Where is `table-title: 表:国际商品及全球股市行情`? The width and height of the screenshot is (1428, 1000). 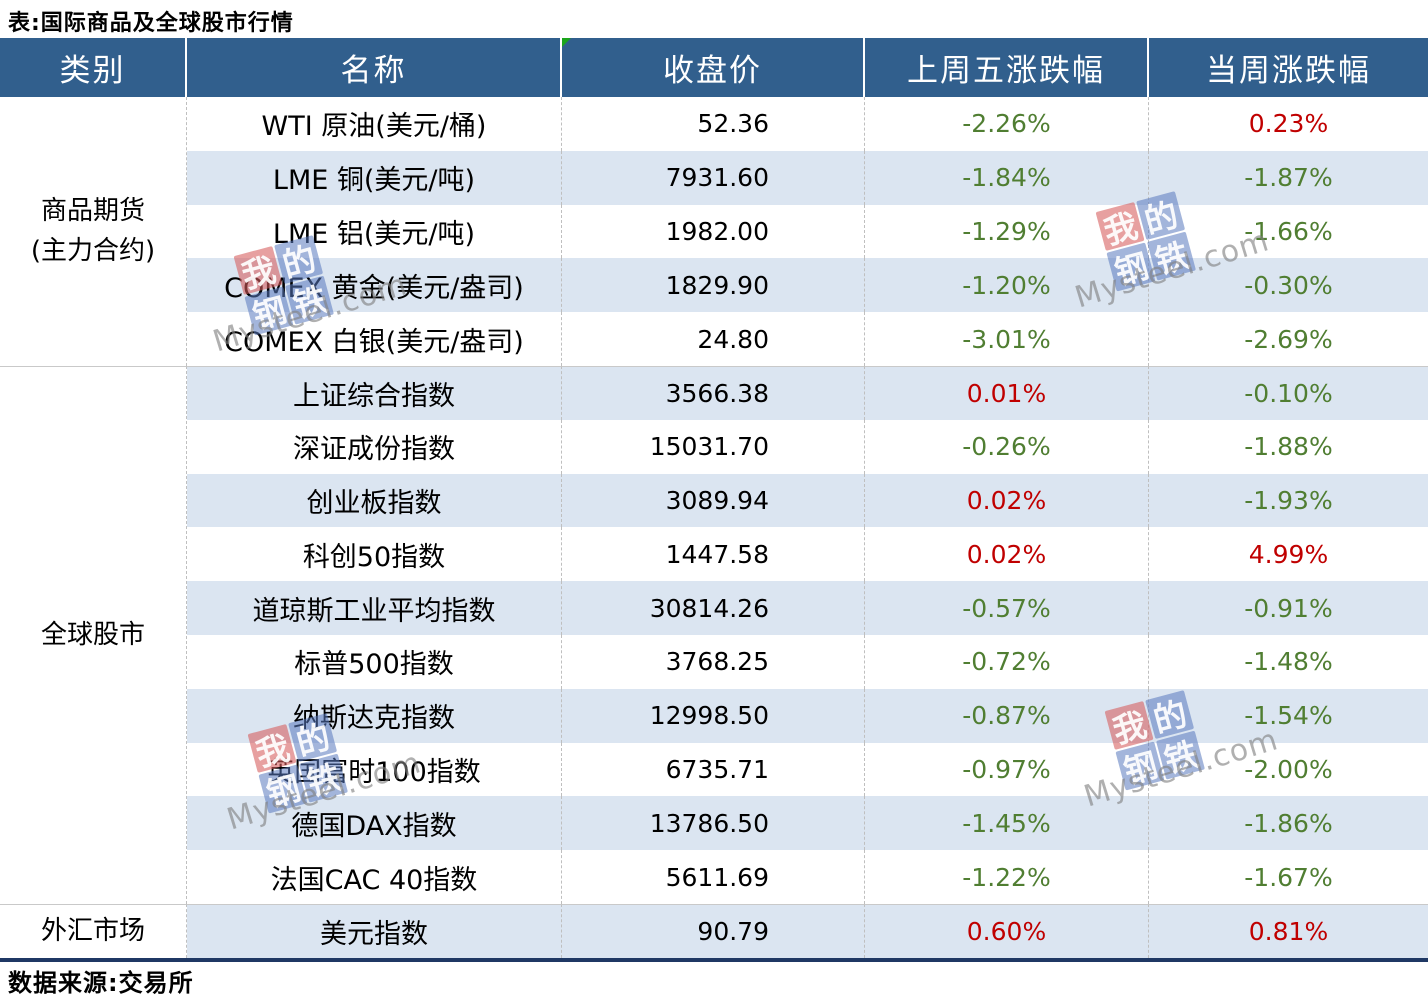 table-title: 表:国际商品及全球股市行情 is located at coordinates (151, 23).